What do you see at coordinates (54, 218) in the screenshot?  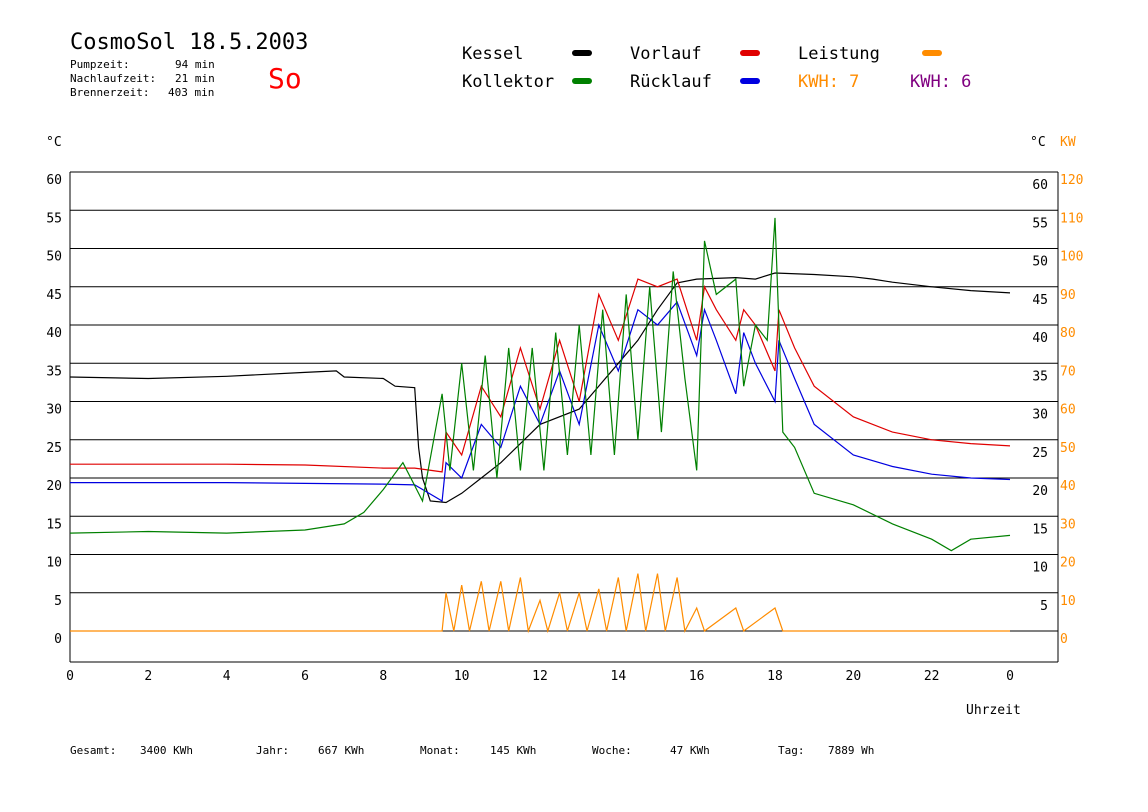 I see `y-tick-left: 55` at bounding box center [54, 218].